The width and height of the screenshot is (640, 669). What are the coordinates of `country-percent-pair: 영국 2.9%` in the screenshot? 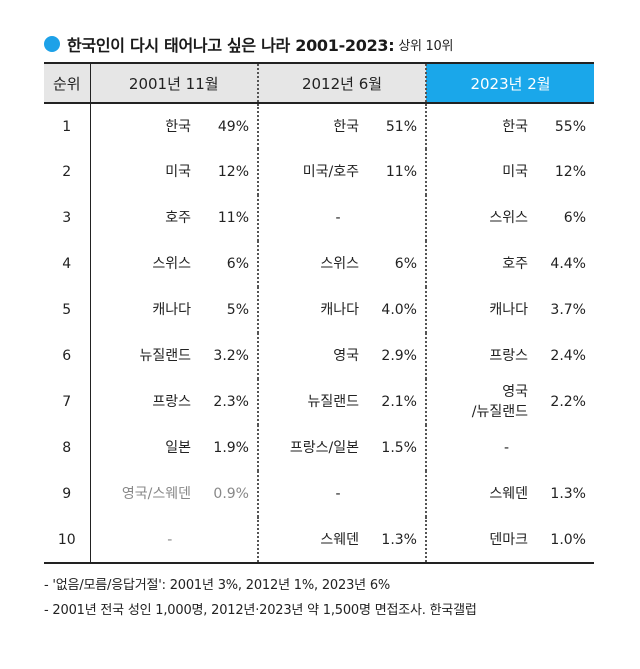 It's located at (338, 356).